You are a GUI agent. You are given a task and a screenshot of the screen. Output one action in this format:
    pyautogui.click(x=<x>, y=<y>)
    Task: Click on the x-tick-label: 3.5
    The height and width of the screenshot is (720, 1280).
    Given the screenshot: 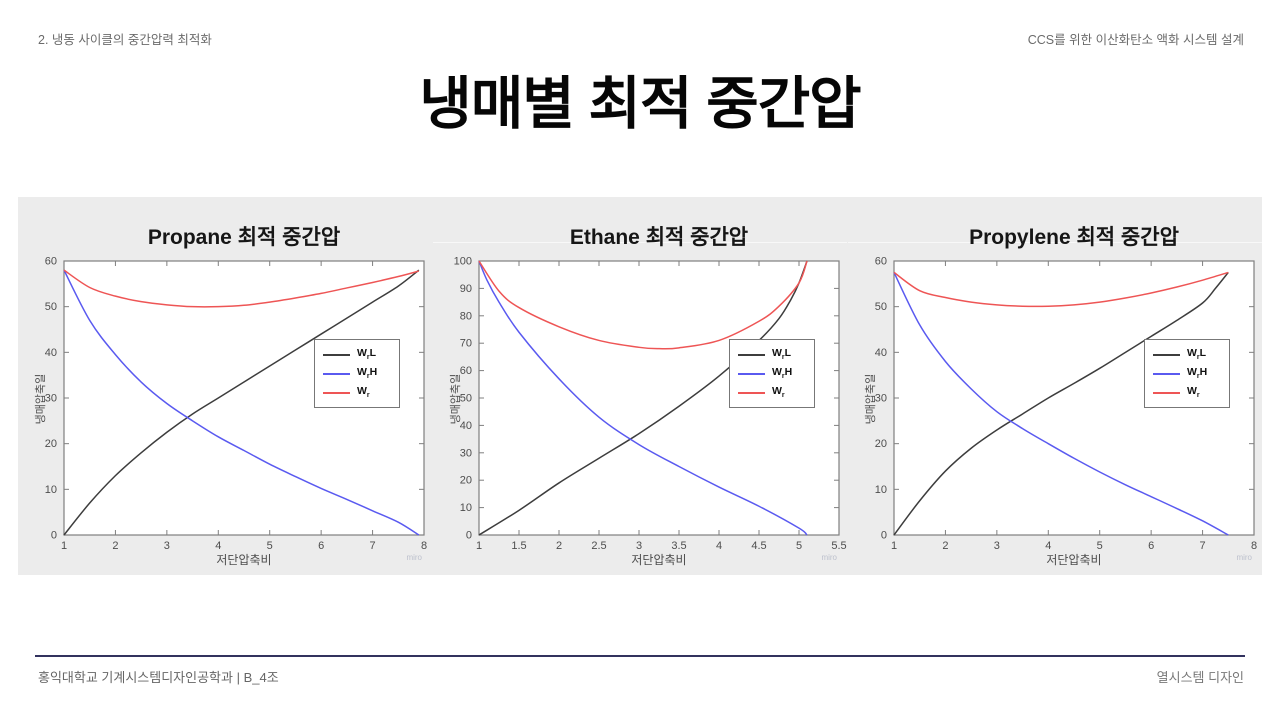 What is the action you would take?
    pyautogui.click(x=678, y=546)
    